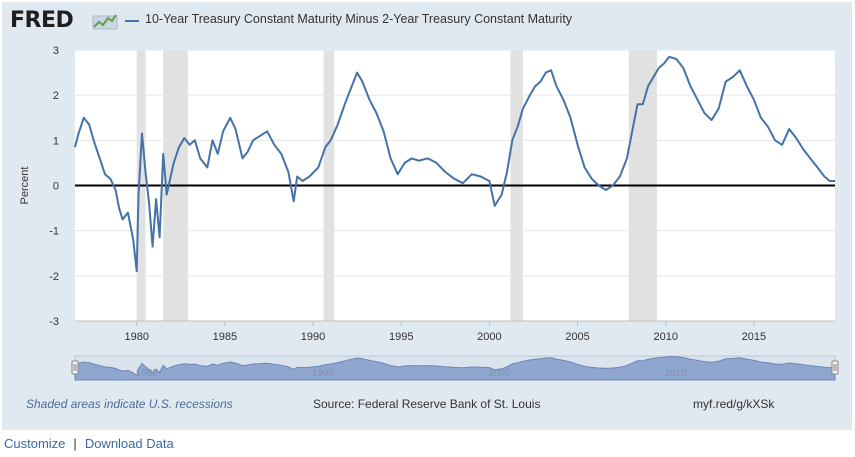 The image size is (855, 457). What do you see at coordinates (225, 337) in the screenshot?
I see `x-tick-label: 1985` at bounding box center [225, 337].